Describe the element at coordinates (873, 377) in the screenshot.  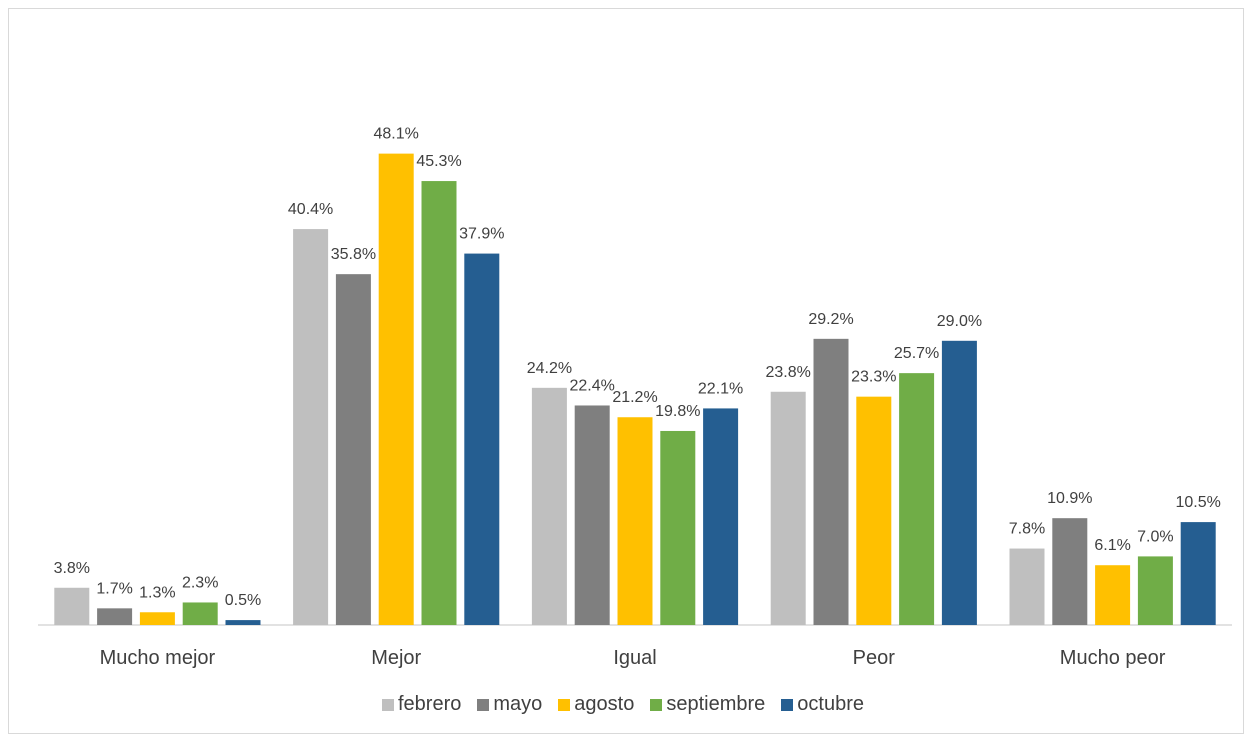
I see `data-label-agosto-3: 23.3%` at that location.